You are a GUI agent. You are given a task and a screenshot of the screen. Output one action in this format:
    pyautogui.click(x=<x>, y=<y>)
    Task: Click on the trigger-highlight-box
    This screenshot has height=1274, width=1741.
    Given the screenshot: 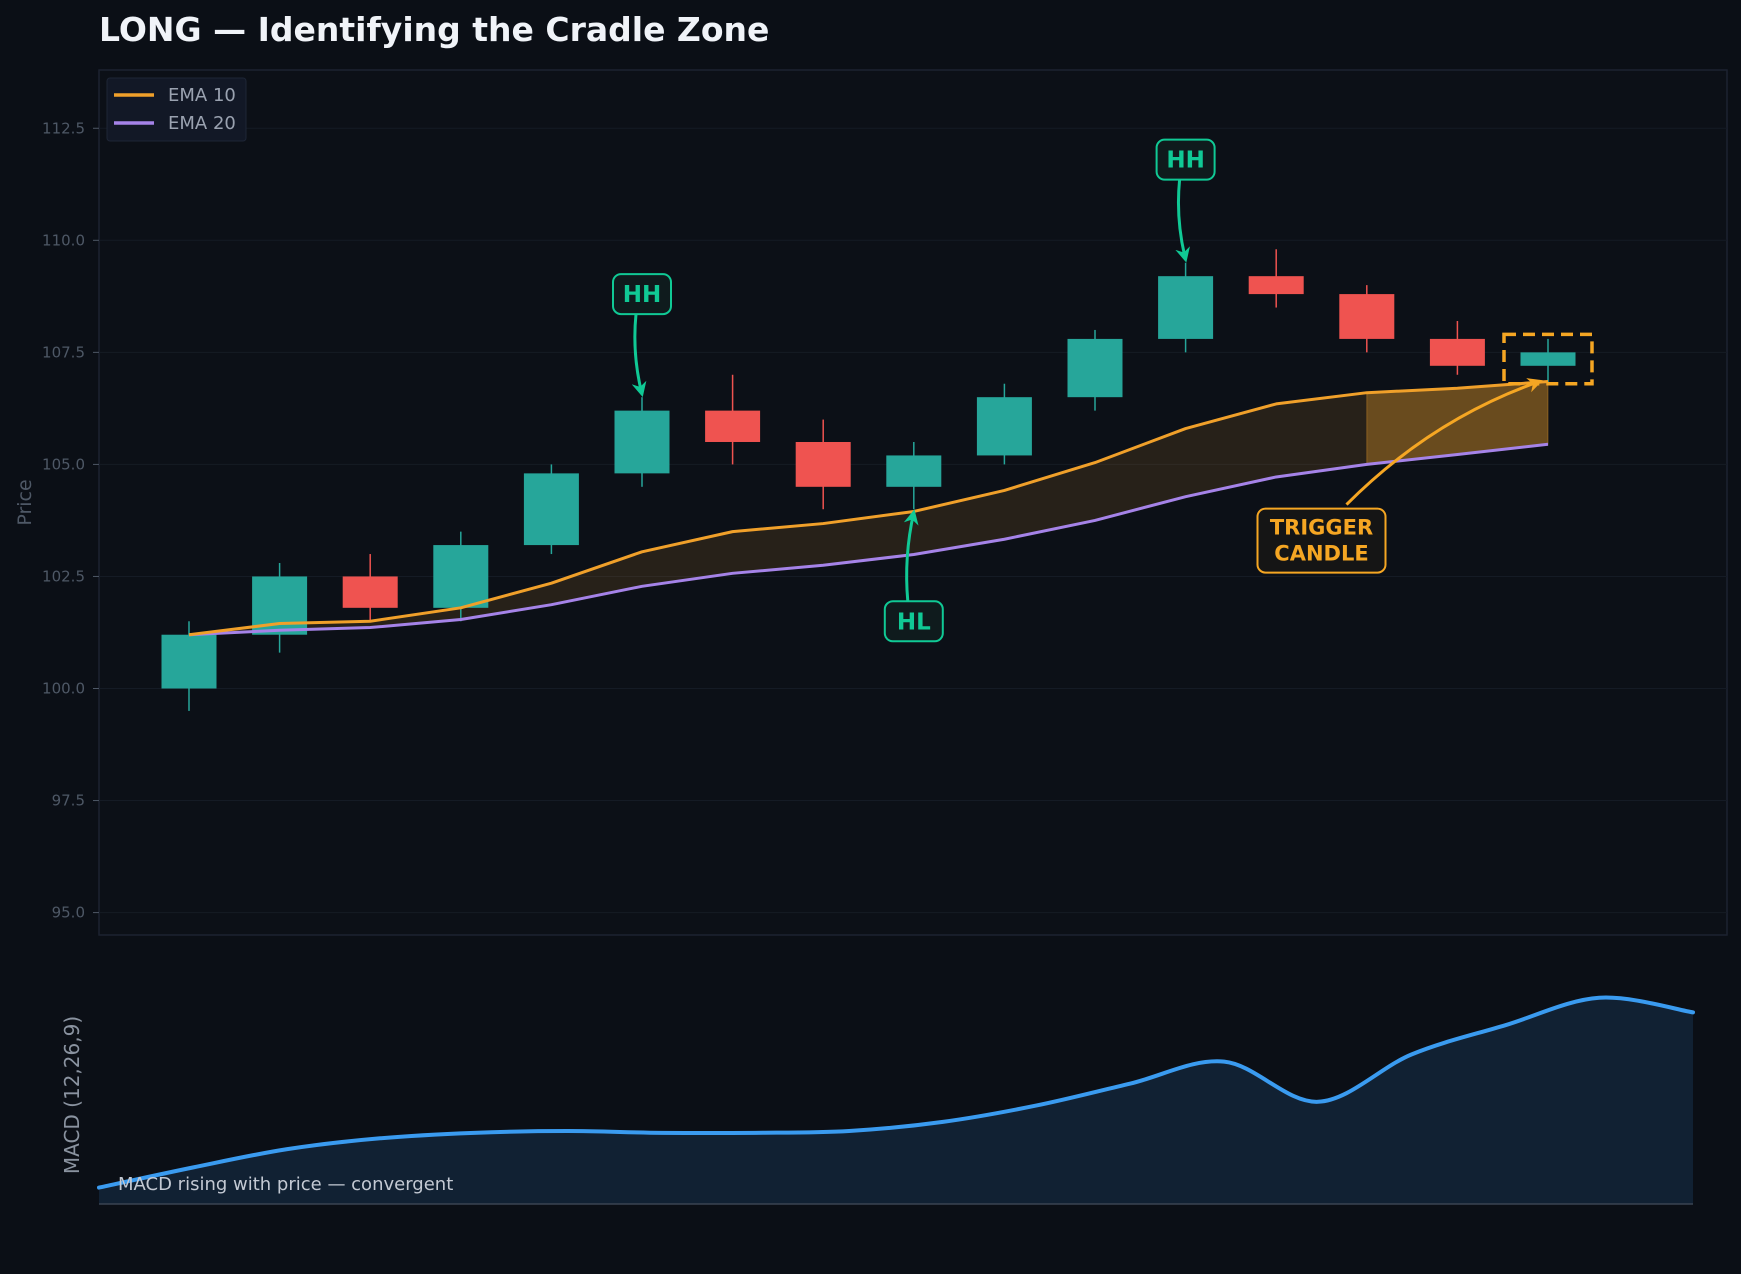 What is the action you would take?
    pyautogui.click(x=1548, y=359)
    